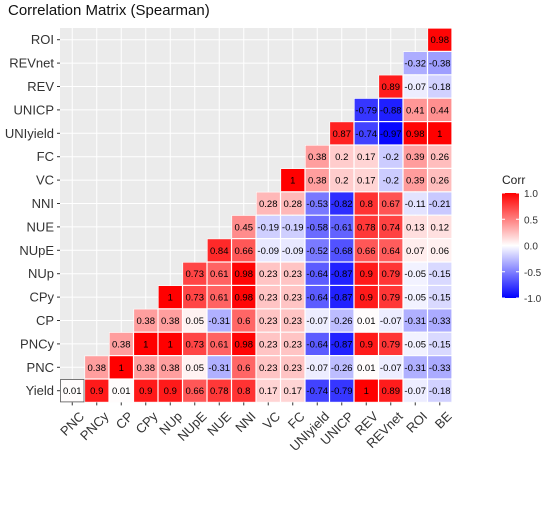 The height and width of the screenshot is (505, 550). What do you see at coordinates (293, 251) in the screenshot?
I see `cell-value-label: -0.09` at bounding box center [293, 251].